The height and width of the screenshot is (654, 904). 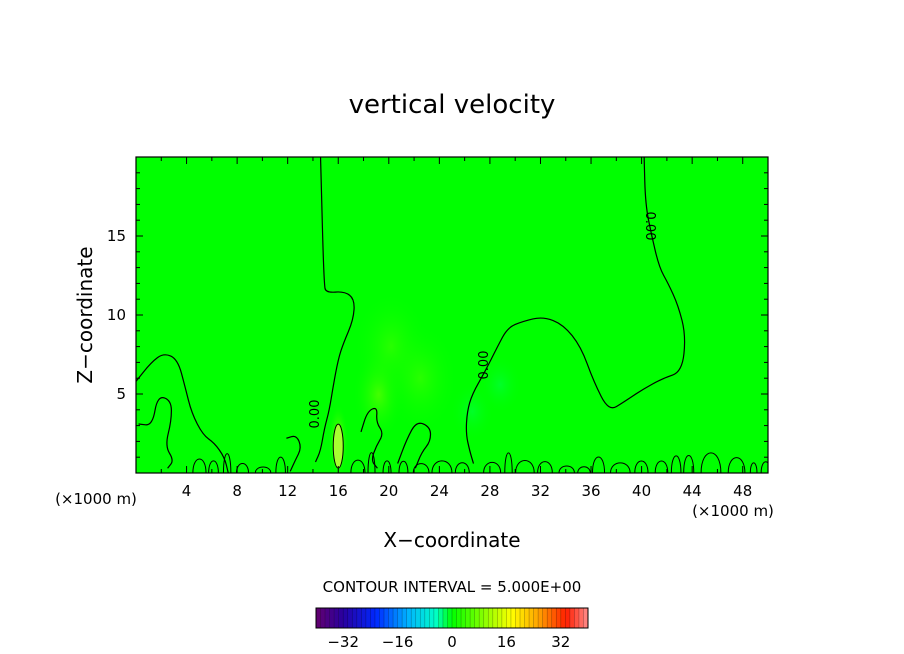 What do you see at coordinates (489, 491) in the screenshot?
I see `x-tick-label: 28` at bounding box center [489, 491].